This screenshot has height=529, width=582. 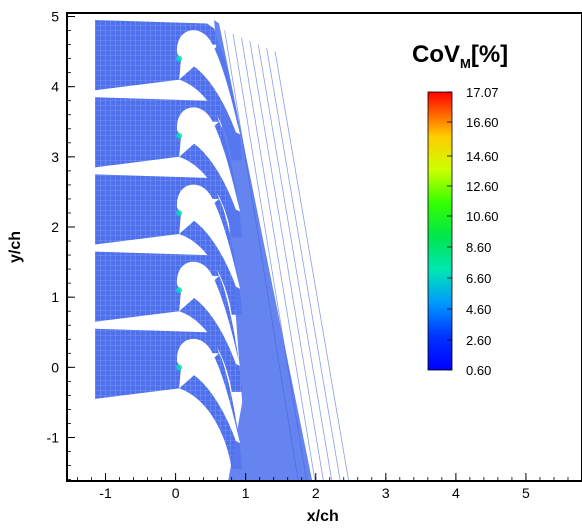 What do you see at coordinates (55, 367) in the screenshot?
I see `y-tick-label: 0` at bounding box center [55, 367].